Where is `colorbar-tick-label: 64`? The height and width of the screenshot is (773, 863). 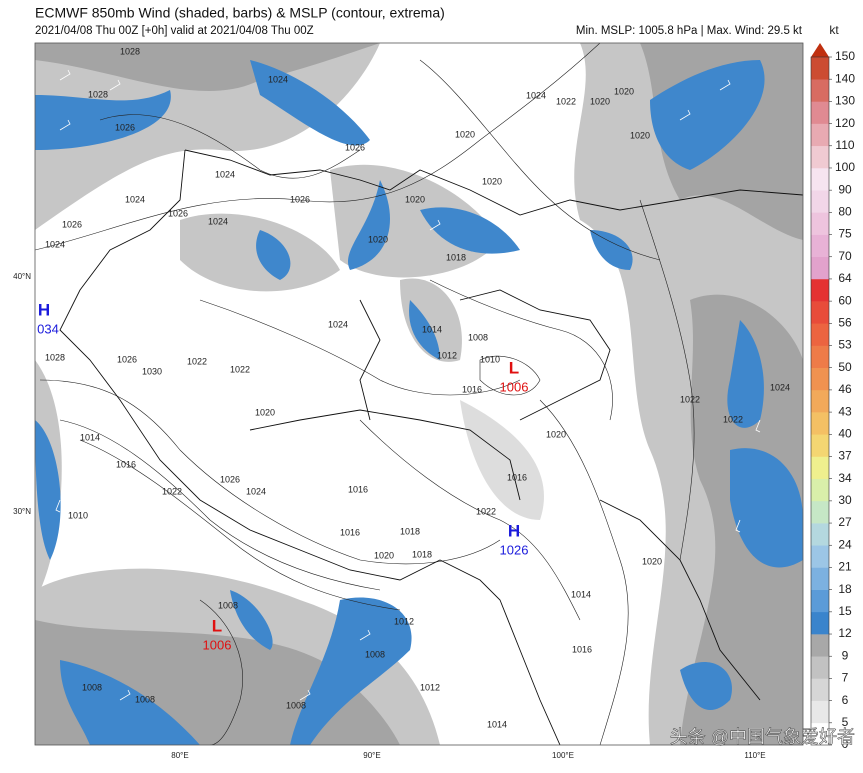 colorbar-tick-label: 64 is located at coordinates (845, 278).